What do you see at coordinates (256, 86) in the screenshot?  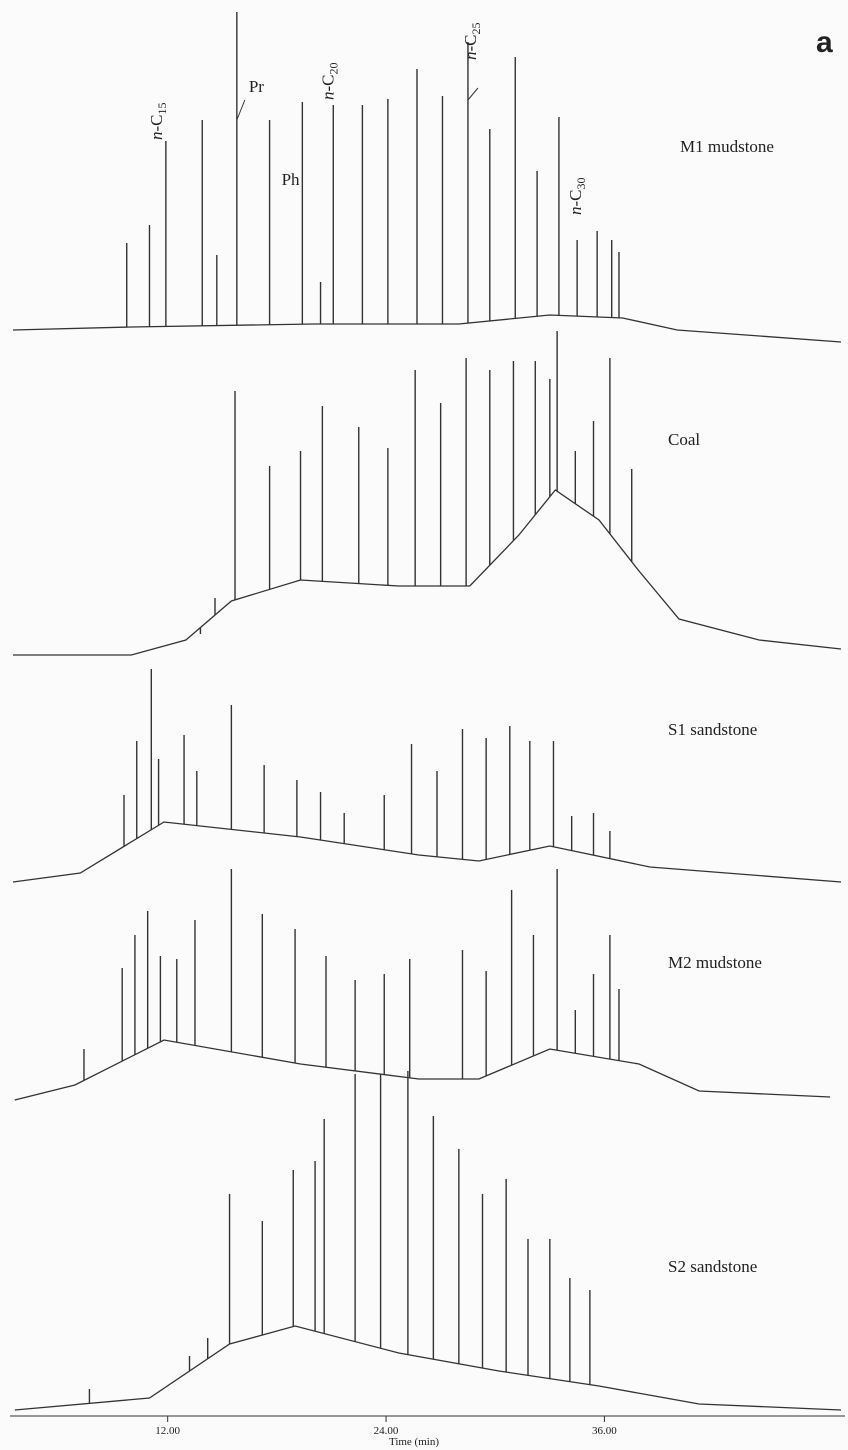 I see `peak-annotation: Pr` at bounding box center [256, 86].